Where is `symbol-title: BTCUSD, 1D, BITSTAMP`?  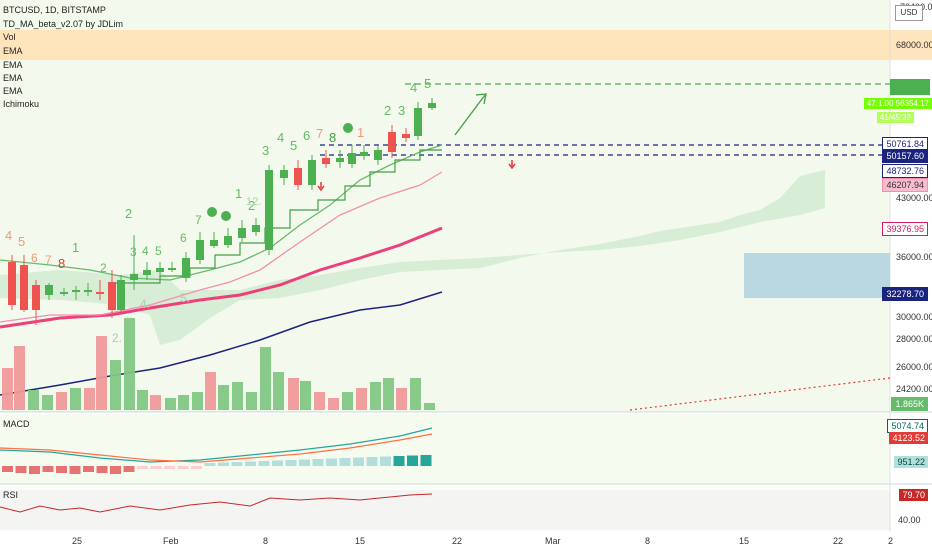
symbol-title: BTCUSD, 1D, BITSTAMP is located at coordinates (54, 10).